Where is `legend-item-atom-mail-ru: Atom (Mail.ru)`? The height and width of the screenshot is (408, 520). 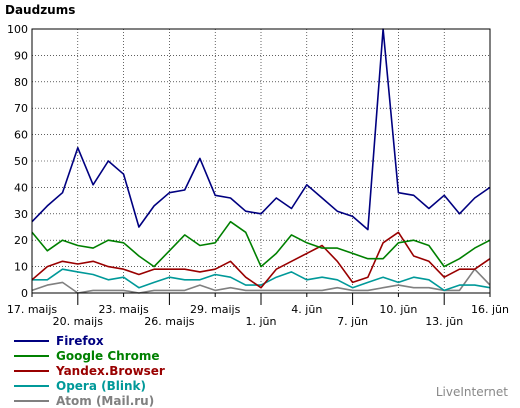 legend-item-atom-mail-ru: Atom (Mail.ru) is located at coordinates (89, 400).